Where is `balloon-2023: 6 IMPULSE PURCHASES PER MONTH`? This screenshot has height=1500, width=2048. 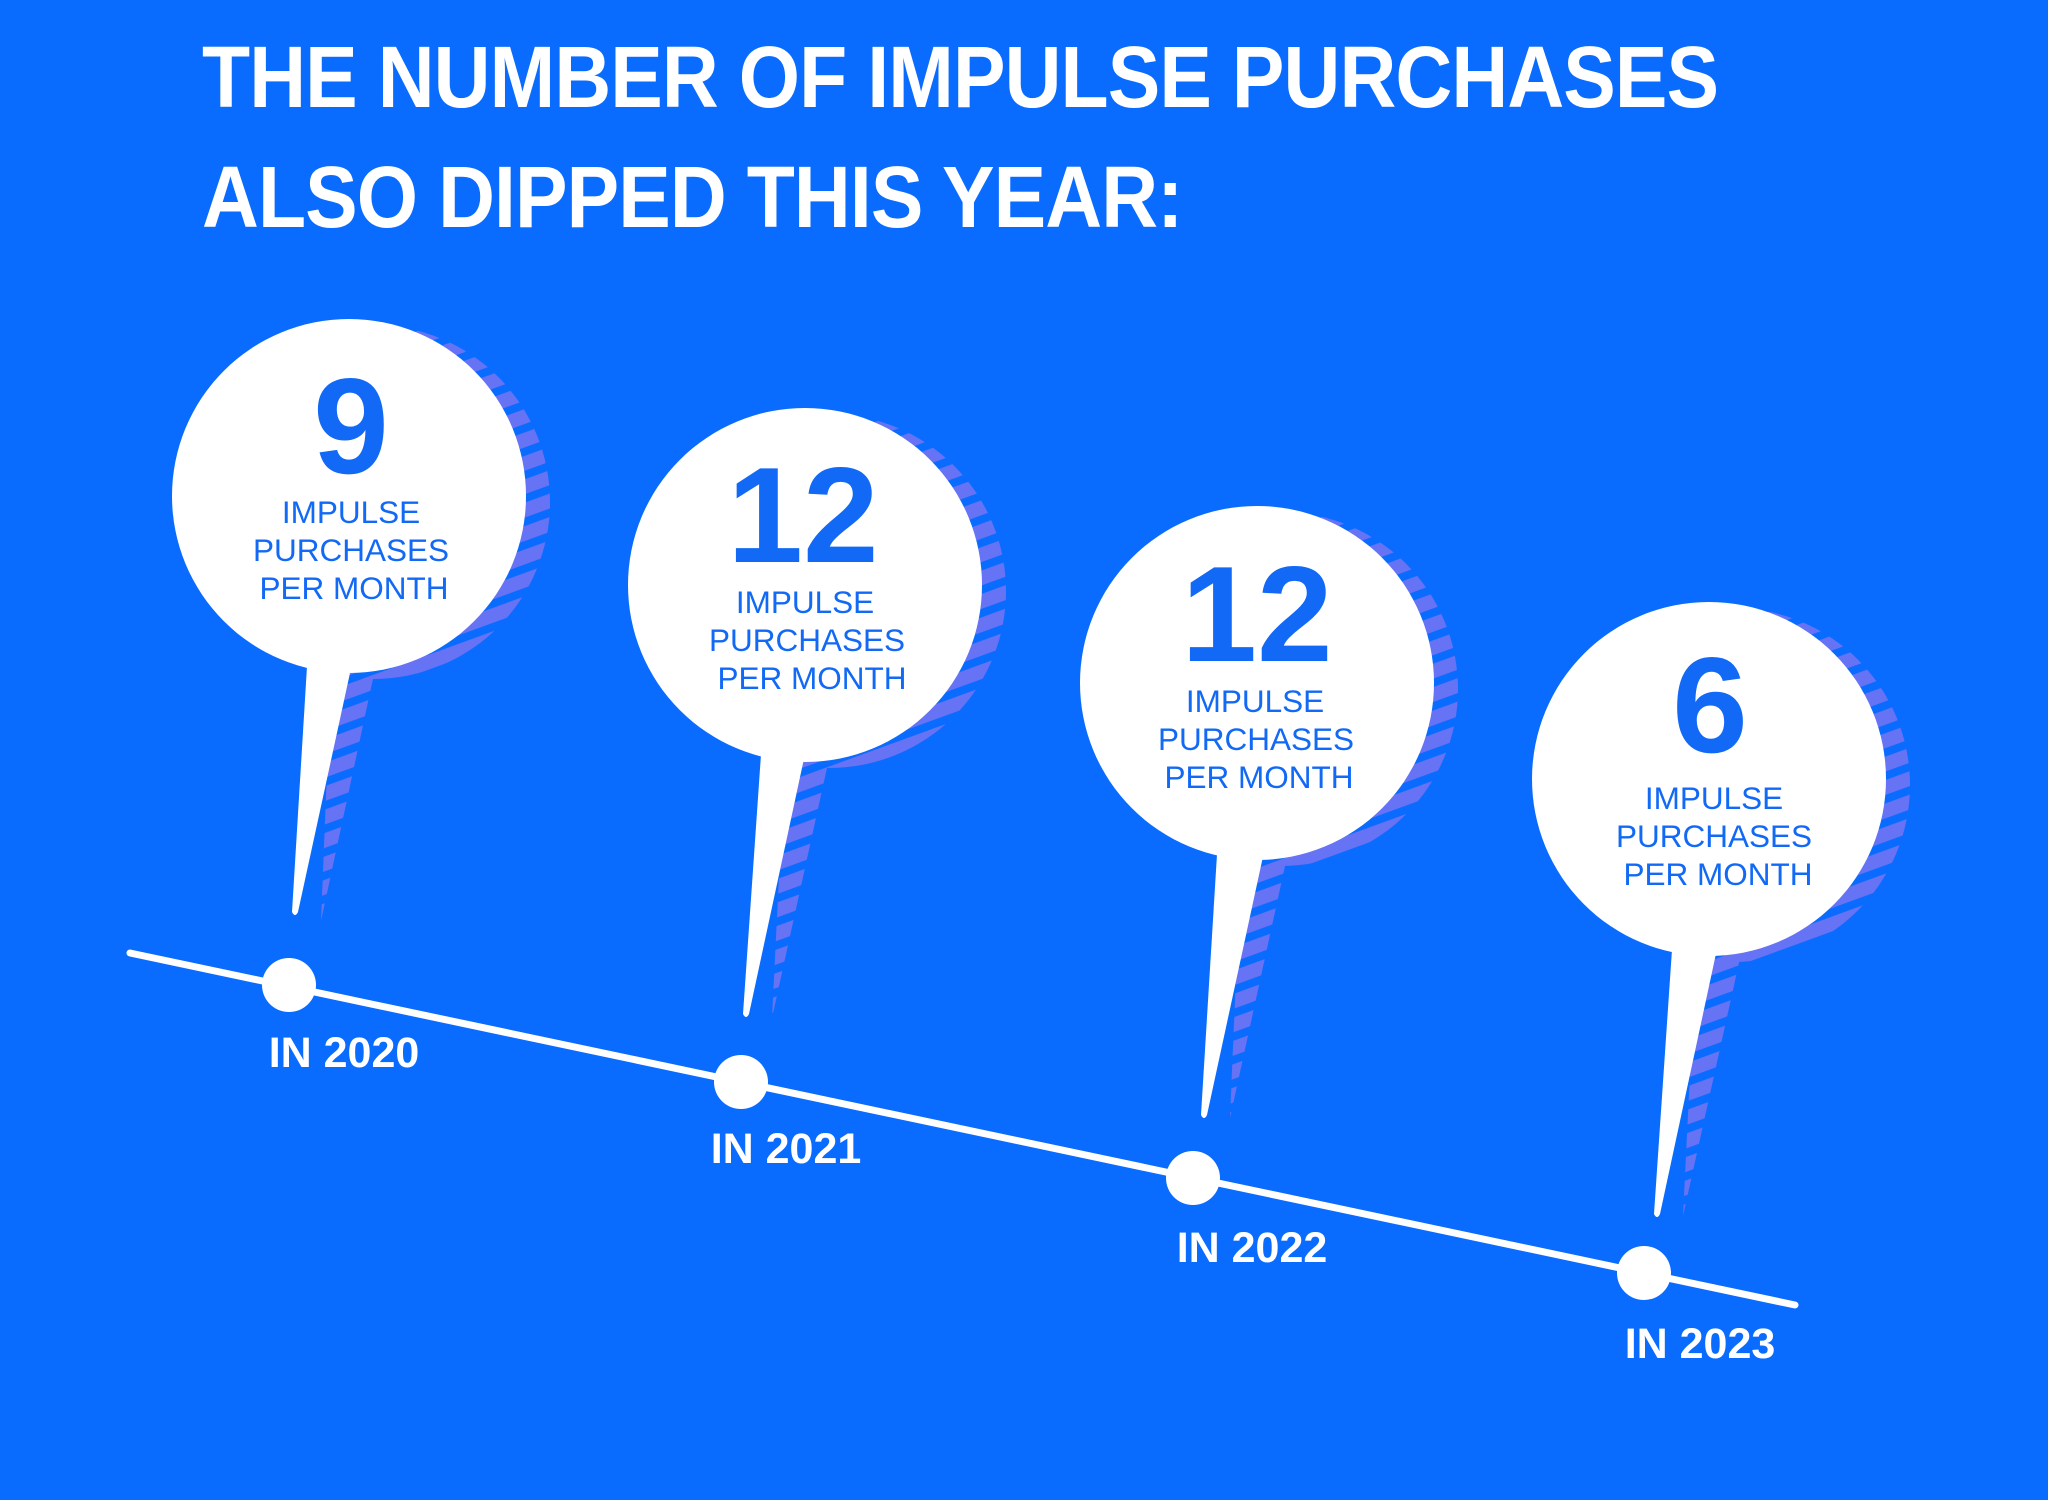 balloon-2023: 6 IMPULSE PURCHASES PER MONTH is located at coordinates (1721, 909).